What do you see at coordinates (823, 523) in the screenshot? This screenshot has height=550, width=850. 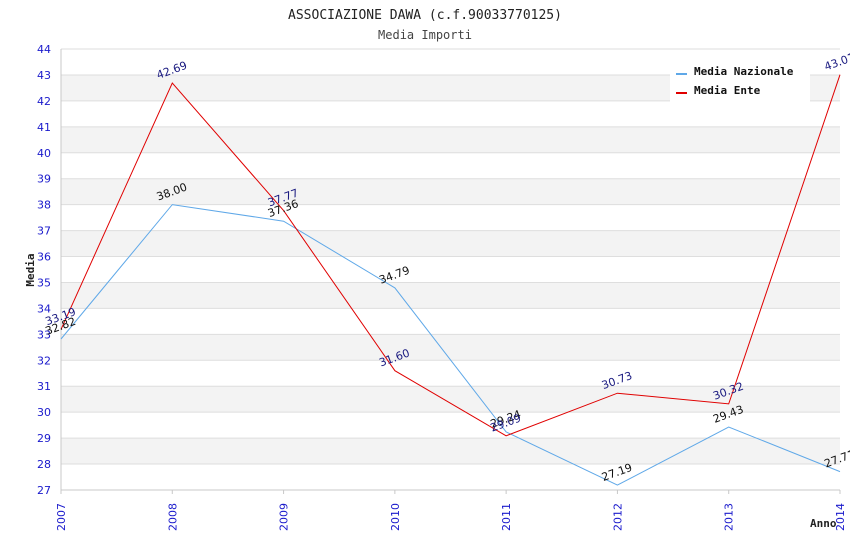 I see `x-axis-label: Anno` at bounding box center [823, 523].